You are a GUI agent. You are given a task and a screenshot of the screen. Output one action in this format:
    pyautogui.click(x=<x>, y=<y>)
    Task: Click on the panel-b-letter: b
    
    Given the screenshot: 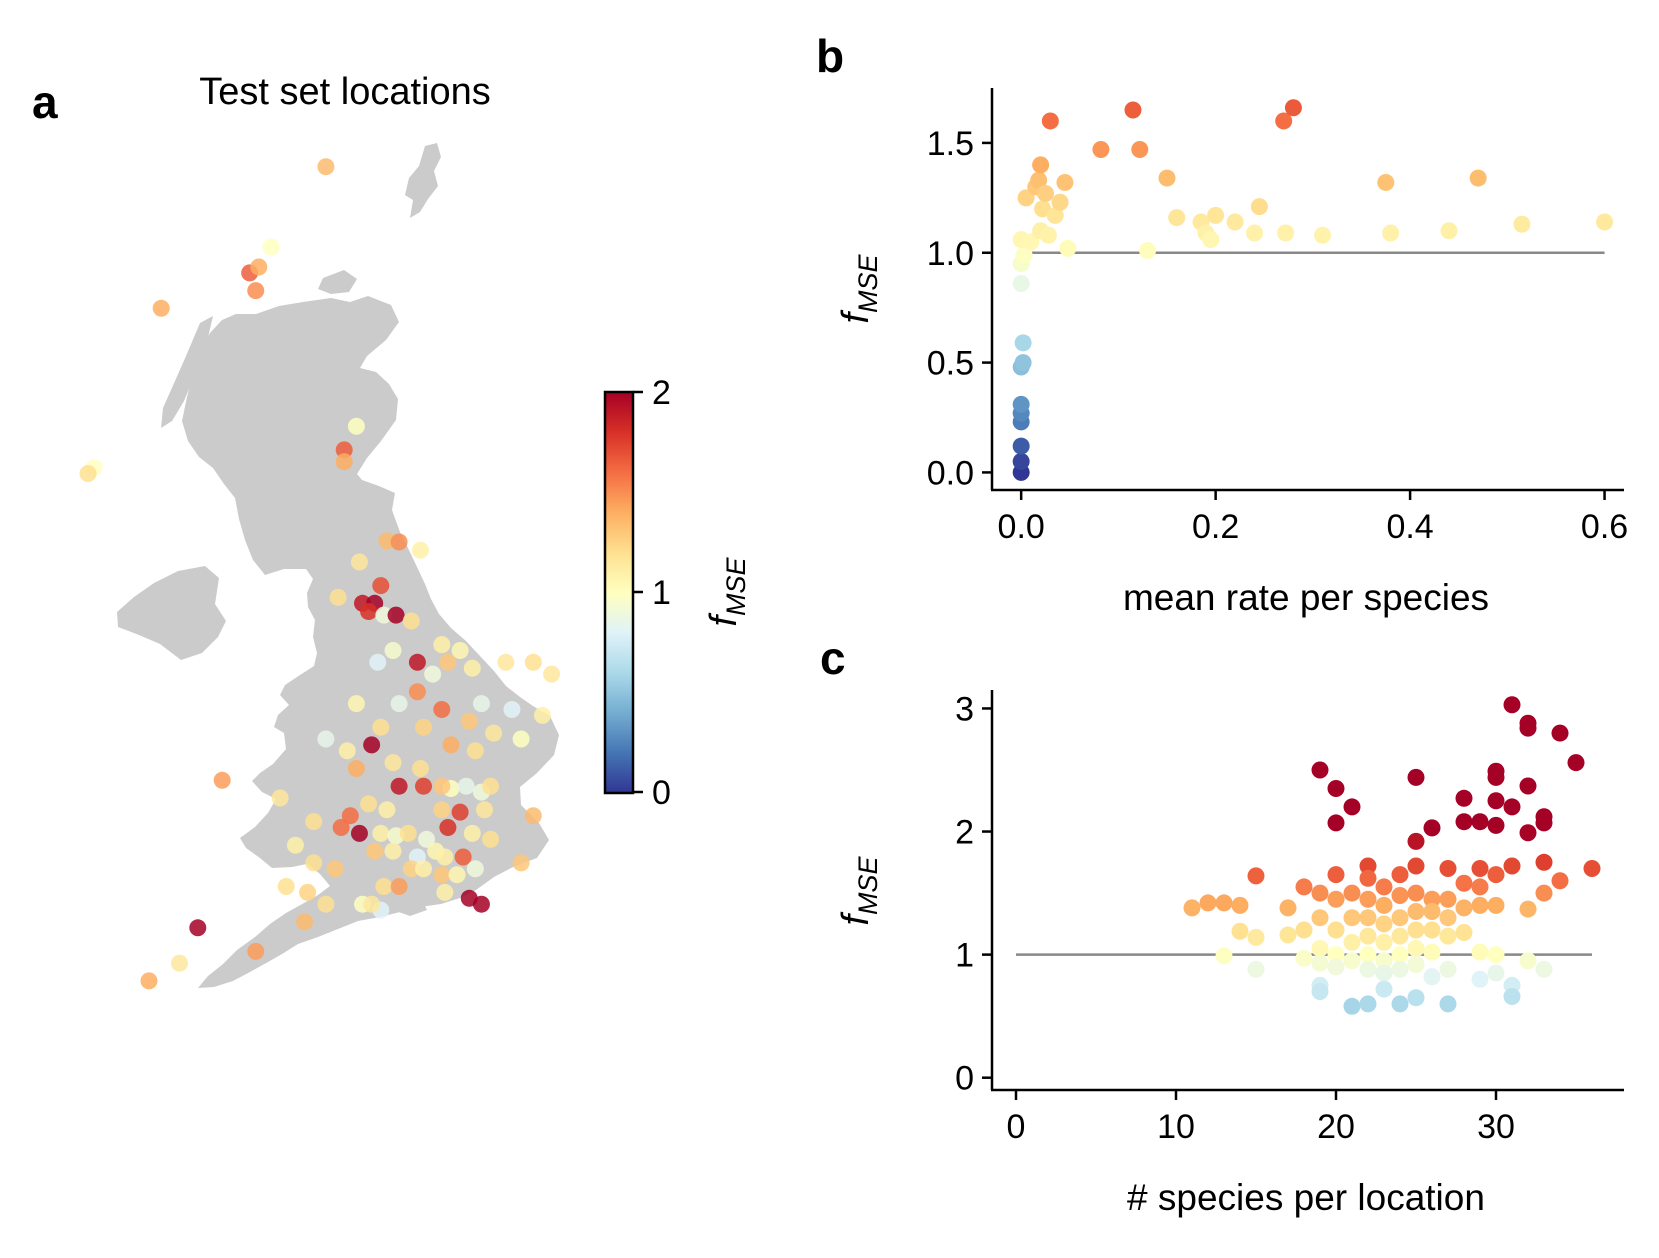 What is the action you would take?
    pyautogui.click(x=830, y=56)
    